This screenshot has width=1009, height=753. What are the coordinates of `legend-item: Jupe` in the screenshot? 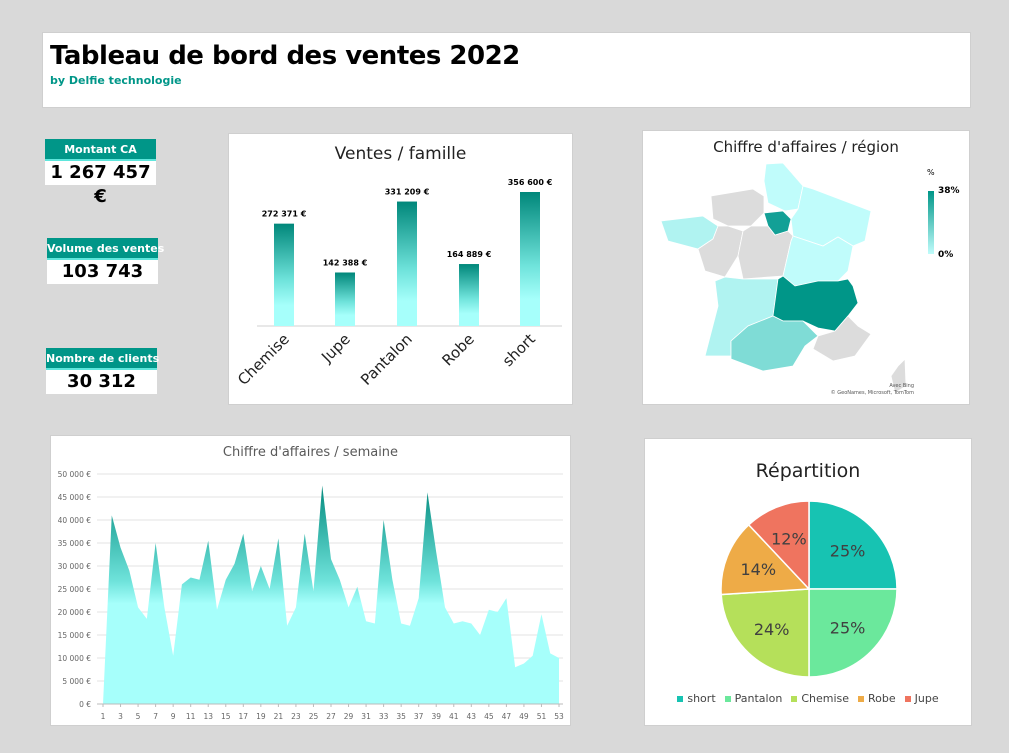 It's located at (921, 698).